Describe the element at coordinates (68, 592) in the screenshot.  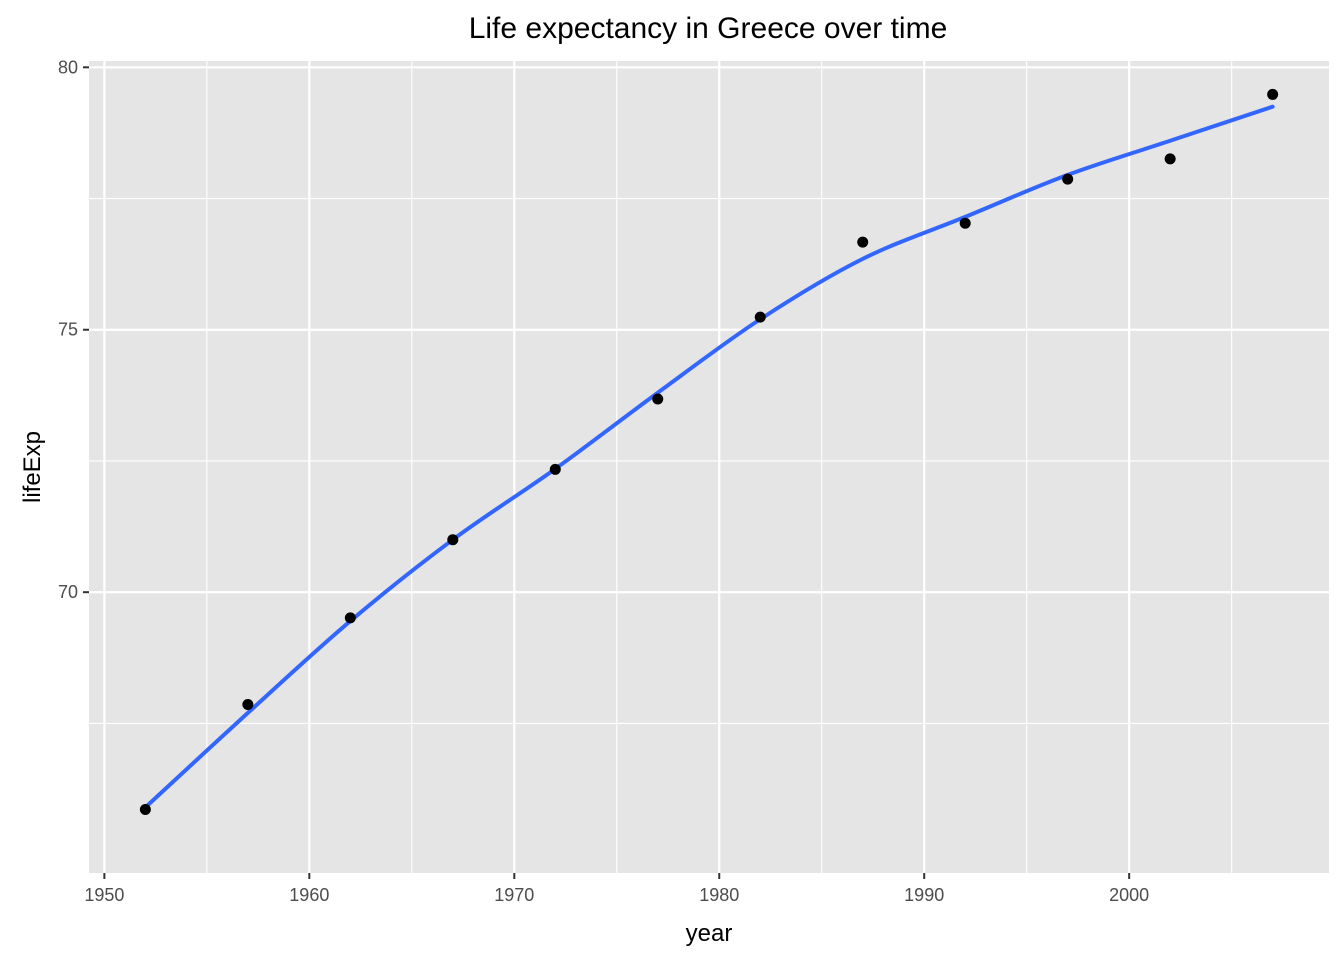
I see `y-tick-label: 70` at that location.